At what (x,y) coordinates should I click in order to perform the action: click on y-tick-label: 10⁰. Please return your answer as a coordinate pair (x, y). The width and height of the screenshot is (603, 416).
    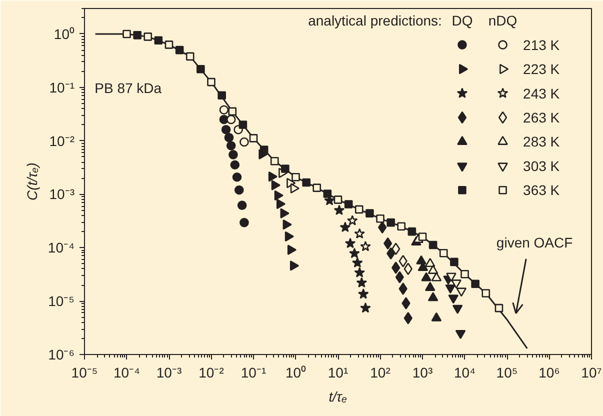
    Looking at the image, I should click on (64, 34).